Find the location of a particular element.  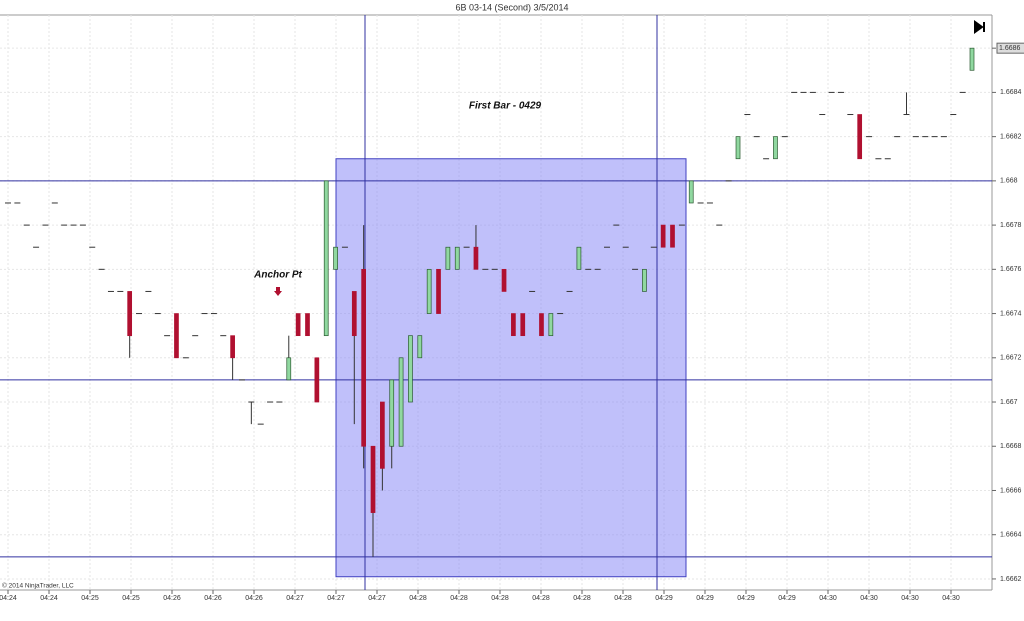

y-tick-label: 1.6664 is located at coordinates (1011, 535).